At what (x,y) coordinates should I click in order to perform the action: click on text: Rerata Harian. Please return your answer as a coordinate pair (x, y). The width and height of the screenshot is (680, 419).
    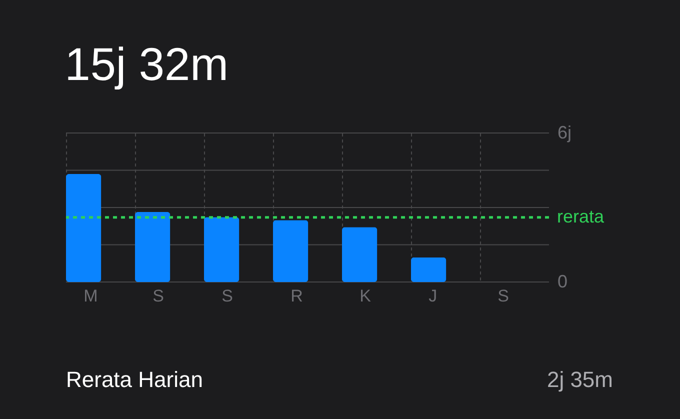
    Looking at the image, I should click on (134, 379).